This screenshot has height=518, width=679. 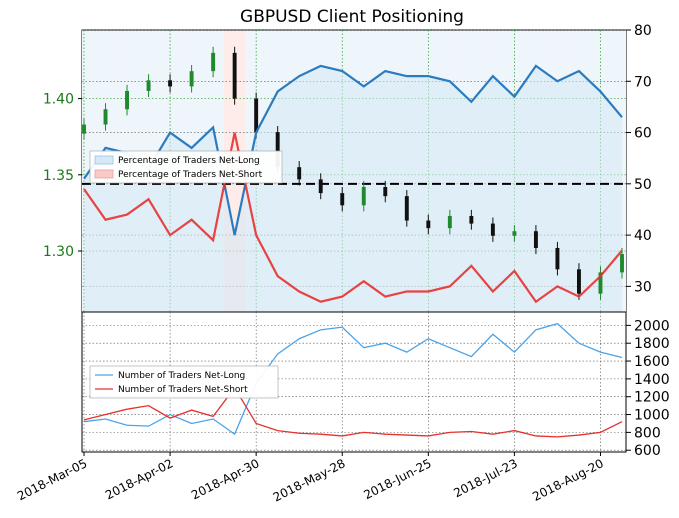 I want to click on bottom-tick-label-1800: 1800, so click(x=652, y=344).